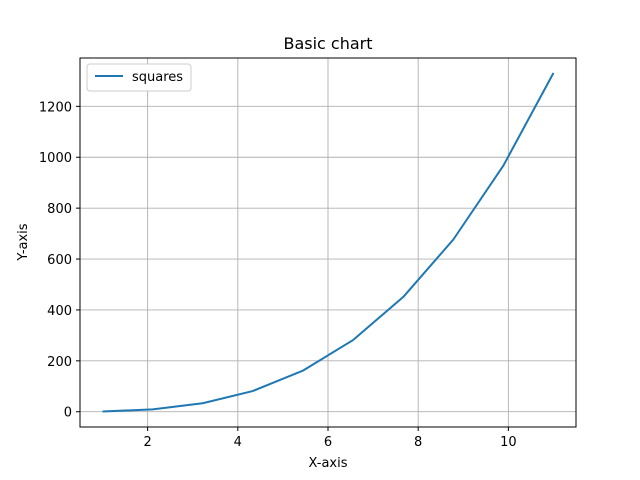 The image size is (640, 480). What do you see at coordinates (55, 158) in the screenshot?
I see `y-tick-label: 1000` at bounding box center [55, 158].